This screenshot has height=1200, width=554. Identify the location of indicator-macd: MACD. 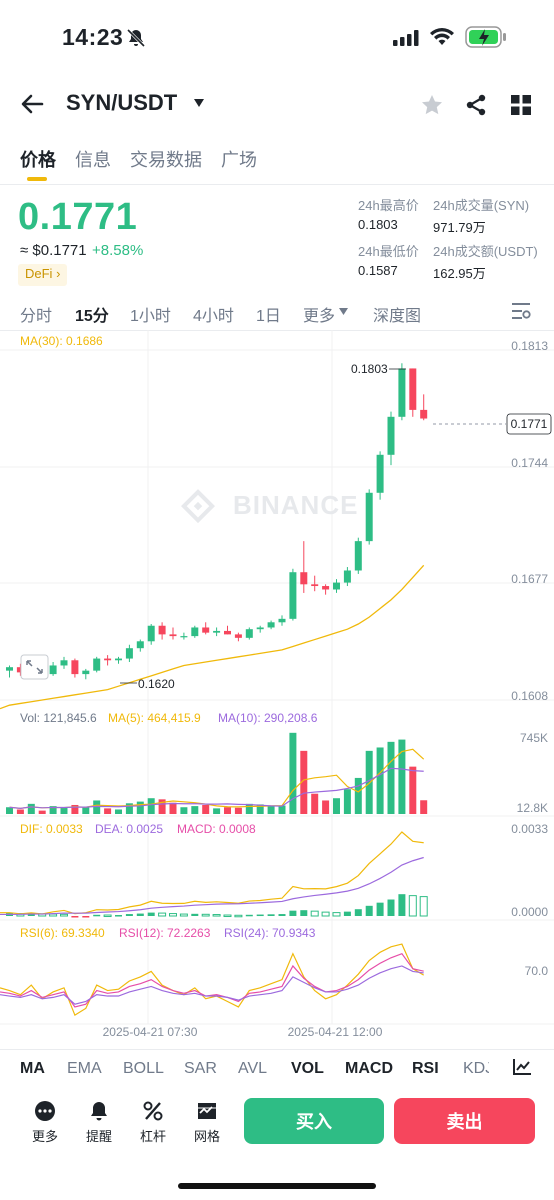
(369, 1068).